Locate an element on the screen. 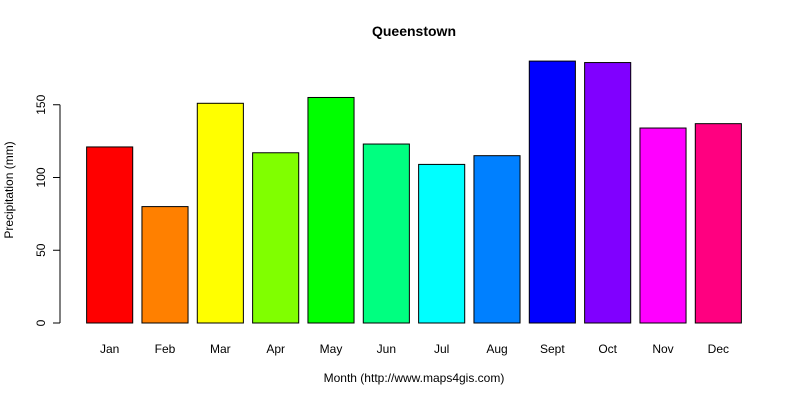 The height and width of the screenshot is (400, 800). bar-feb is located at coordinates (165, 265).